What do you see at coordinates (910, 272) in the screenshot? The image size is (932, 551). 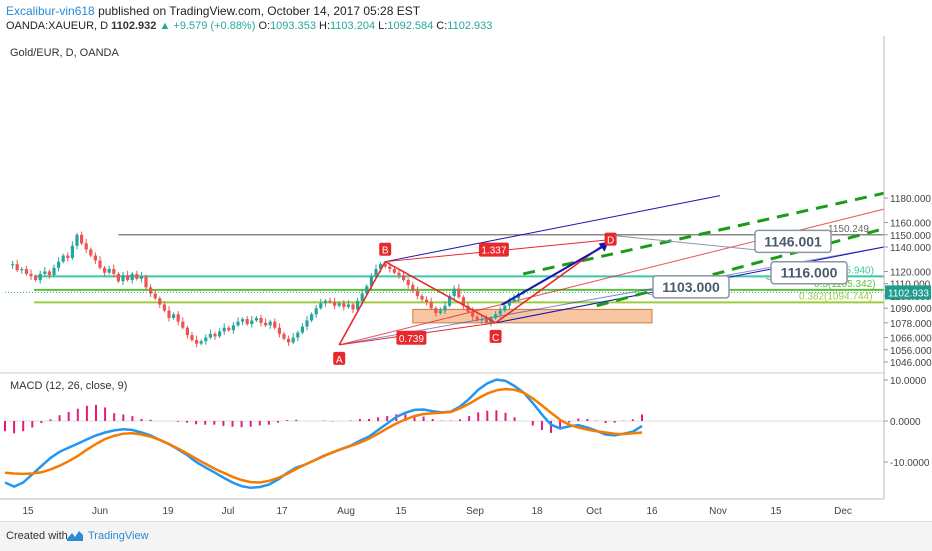 I see `price-axis-label: 1120.000` at bounding box center [910, 272].